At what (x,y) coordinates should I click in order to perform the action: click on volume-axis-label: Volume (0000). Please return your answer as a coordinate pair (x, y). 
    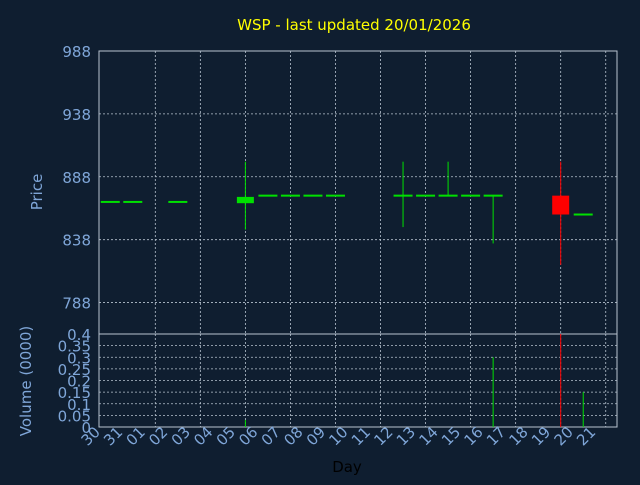
    Looking at the image, I should click on (26, 381).